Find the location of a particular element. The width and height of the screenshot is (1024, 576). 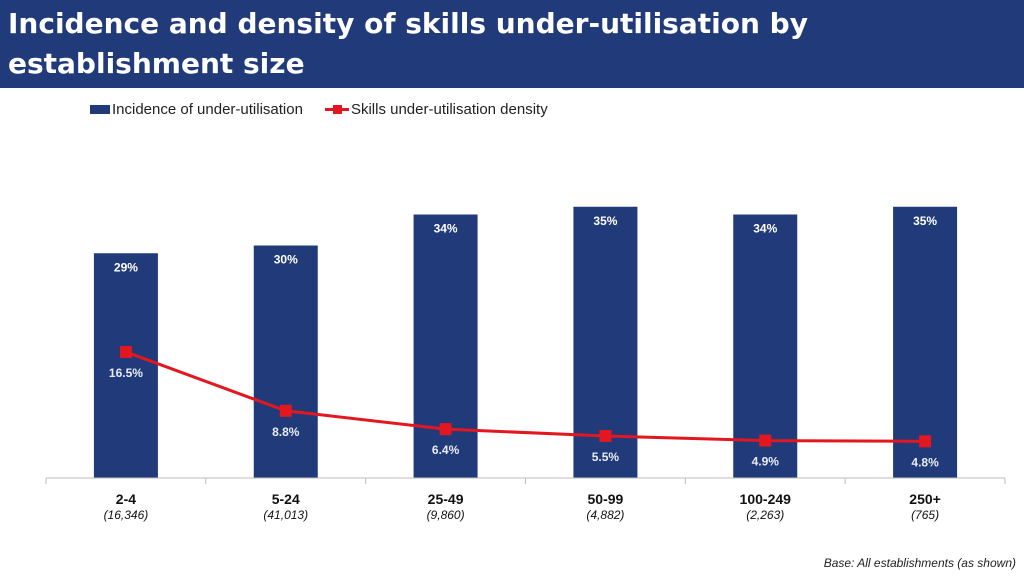

legend-item-density: Skills under-utilisation density is located at coordinates (436, 109).